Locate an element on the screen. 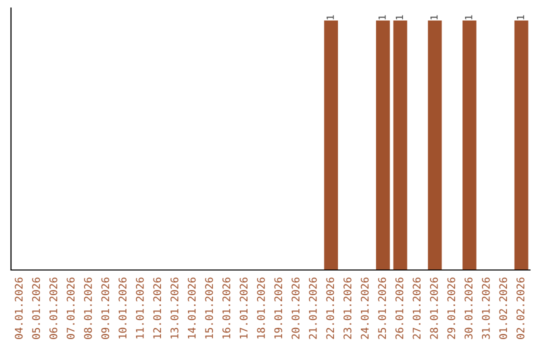 The width and height of the screenshot is (540, 340). x-tick-label: 04.01.2026 is located at coordinates (18, 308).